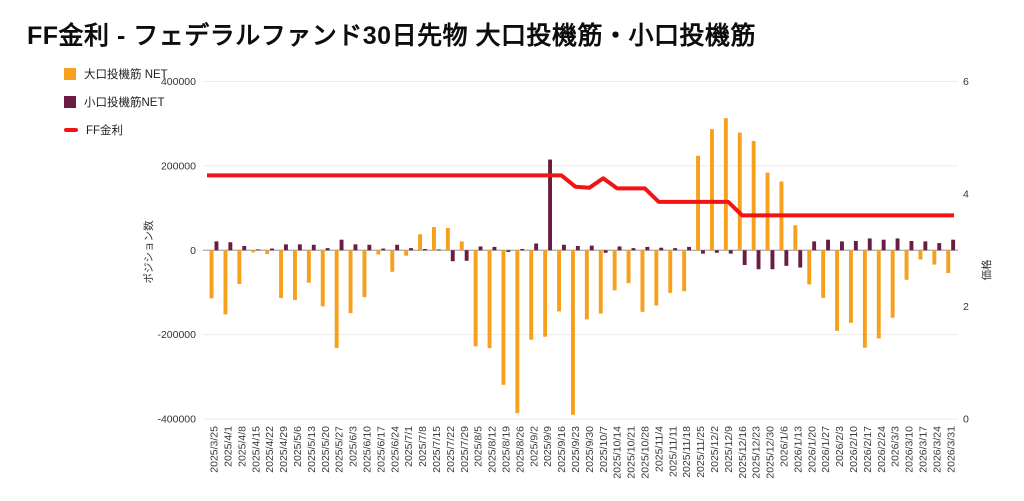 This screenshot has height=501, width=1024. I want to click on x-axis-date-label: 2025/9/2, so click(534, 446).